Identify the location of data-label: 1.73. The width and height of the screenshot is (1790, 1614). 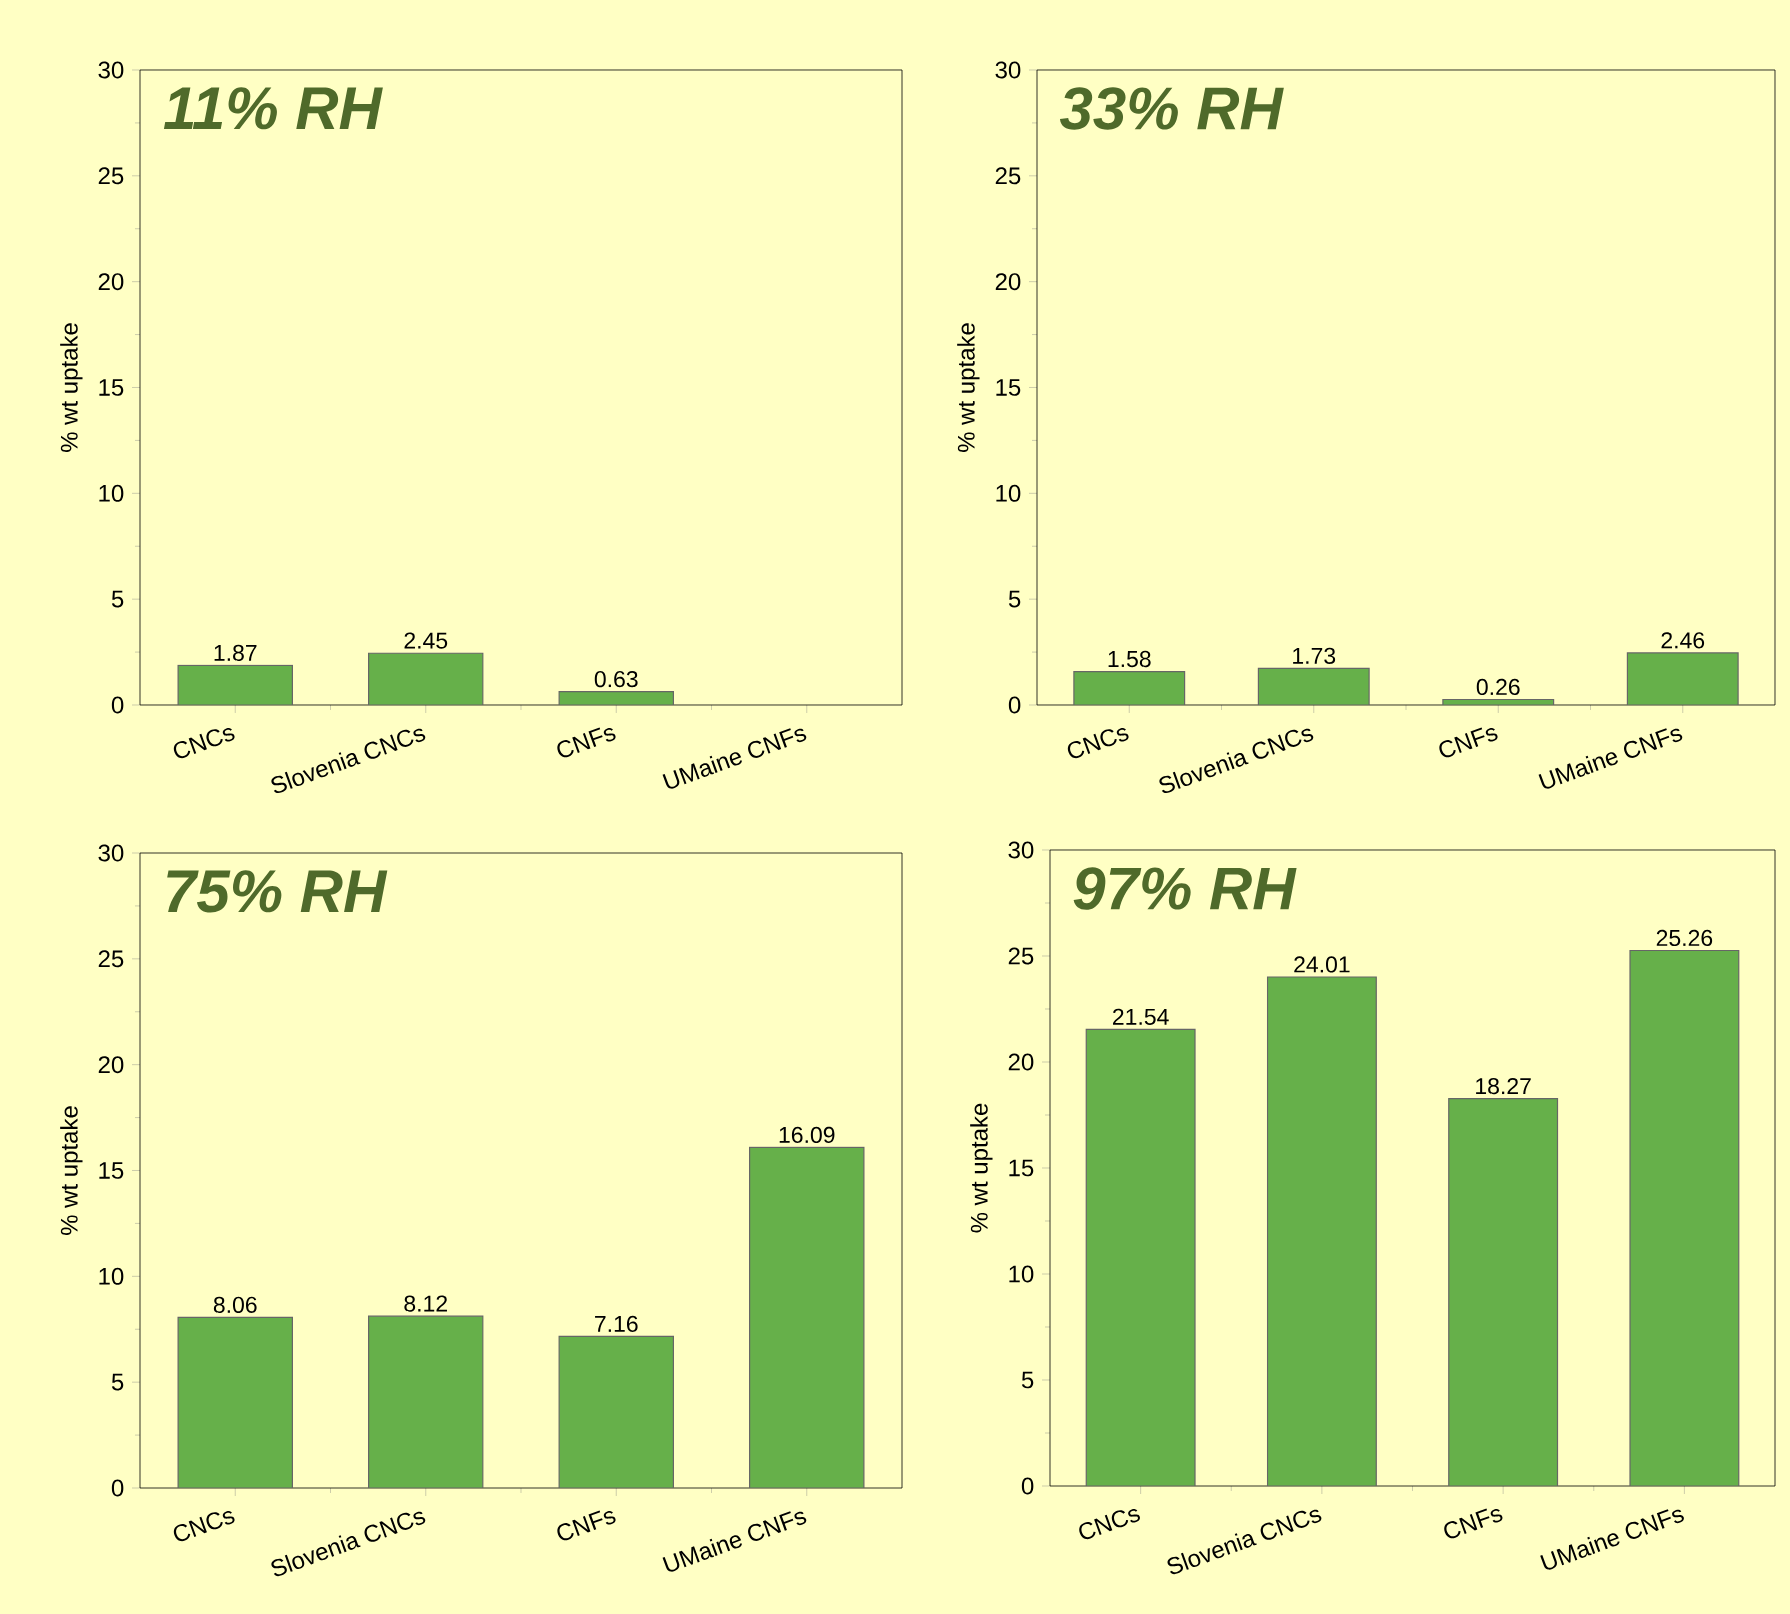
(1314, 655).